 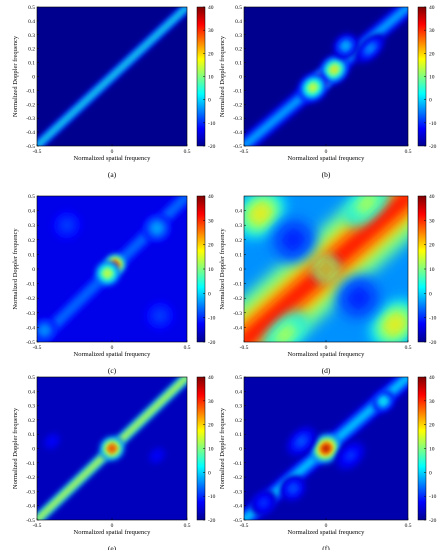 I want to click on y-axis-label: Normalized Doppler frequency, so click(x=222, y=76).